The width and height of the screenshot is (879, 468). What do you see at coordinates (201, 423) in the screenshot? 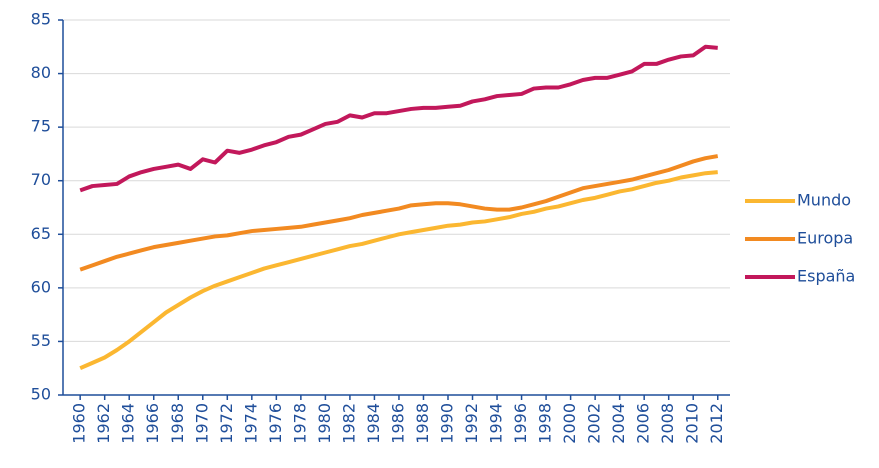
I see `x-tick-label: 1970` at bounding box center [201, 423].